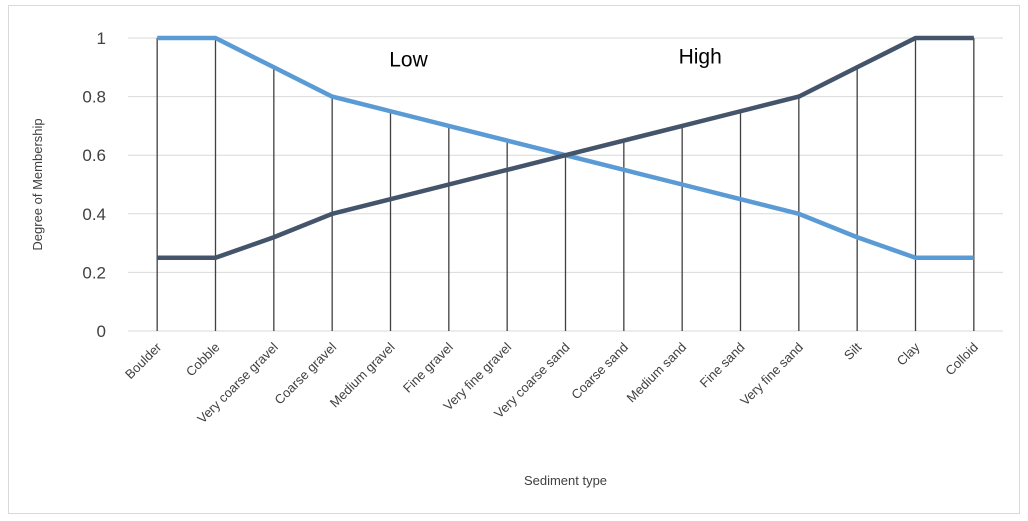 The image size is (1028, 521). Describe the element at coordinates (94, 214) in the screenshot. I see `y-tick-label: 0.4` at that location.